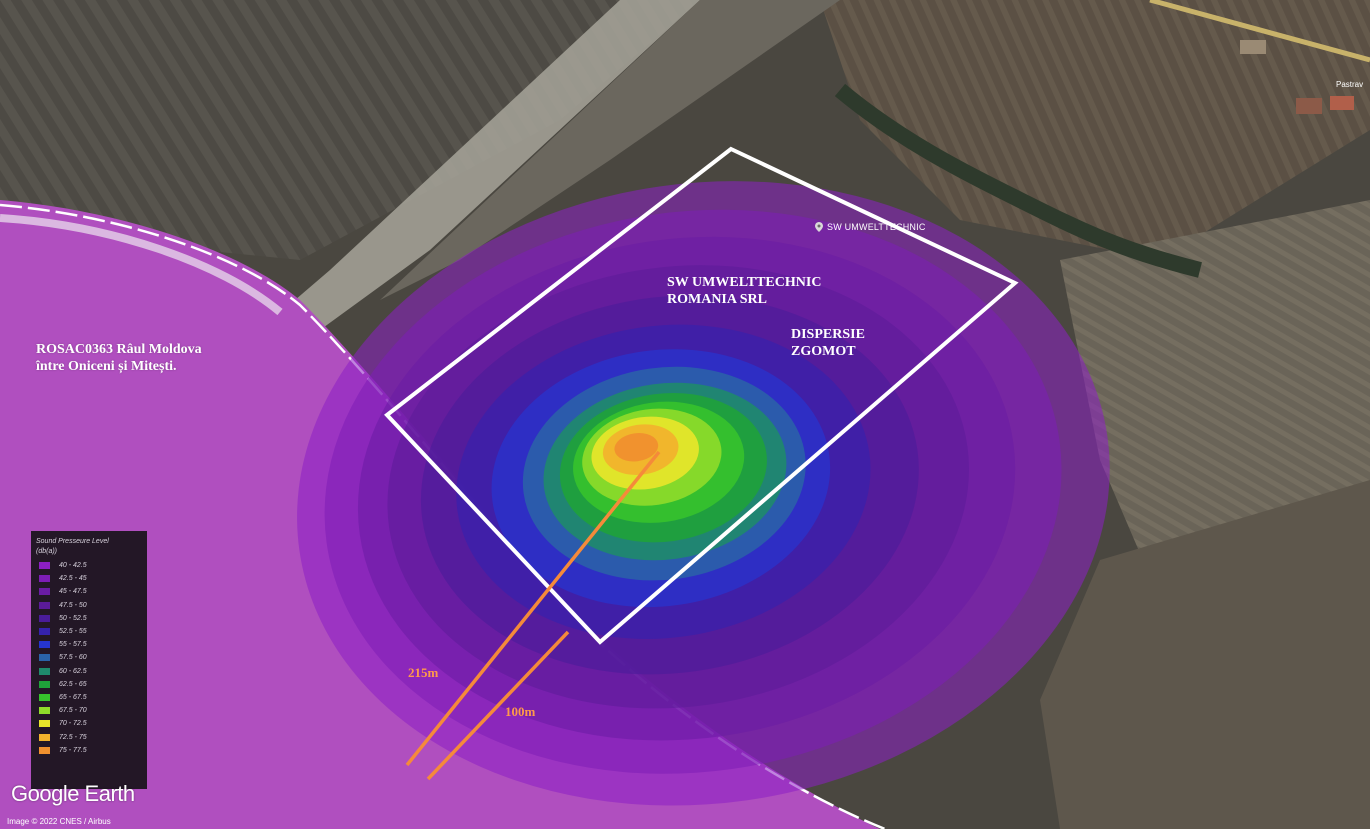  I want to click on distance-line-100m, so click(498, 705).